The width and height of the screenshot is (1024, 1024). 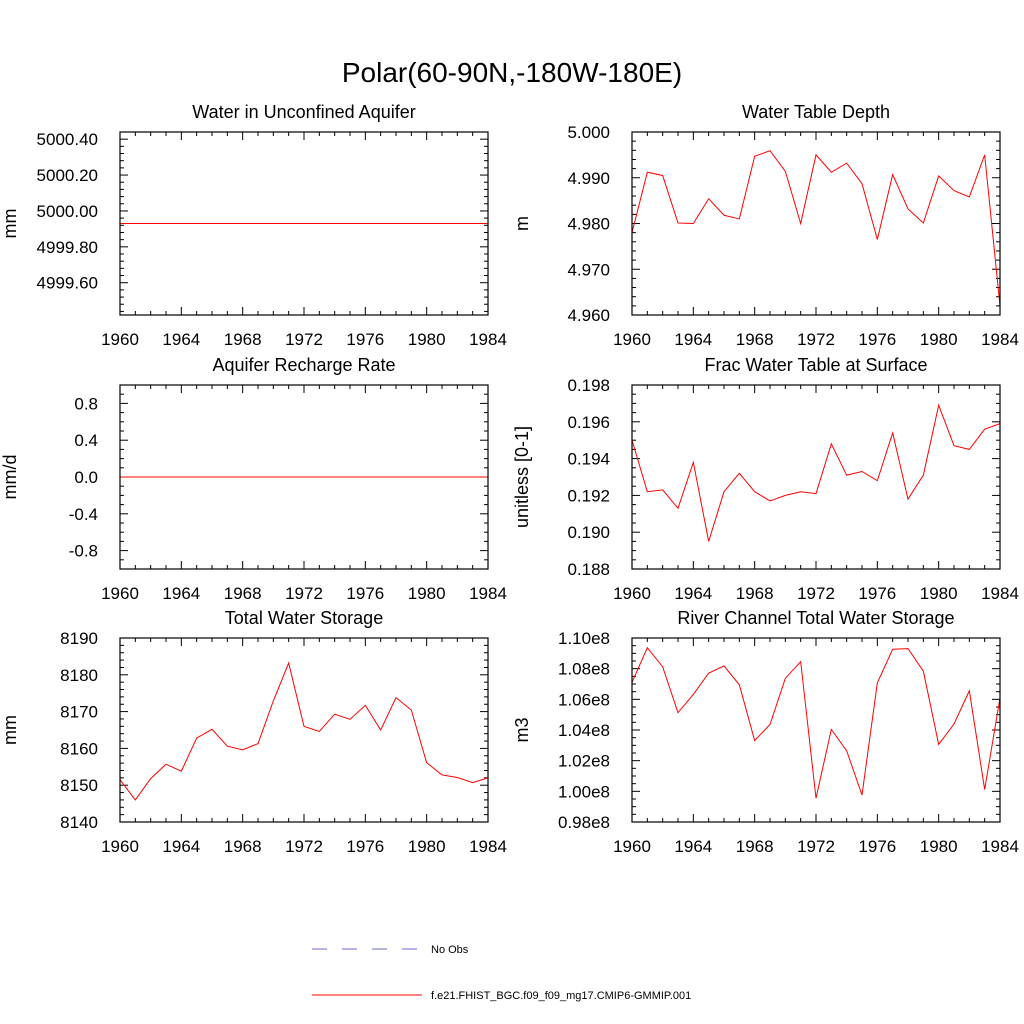 I want to click on panel-title: Frac Water Table at Surface, so click(x=815, y=365).